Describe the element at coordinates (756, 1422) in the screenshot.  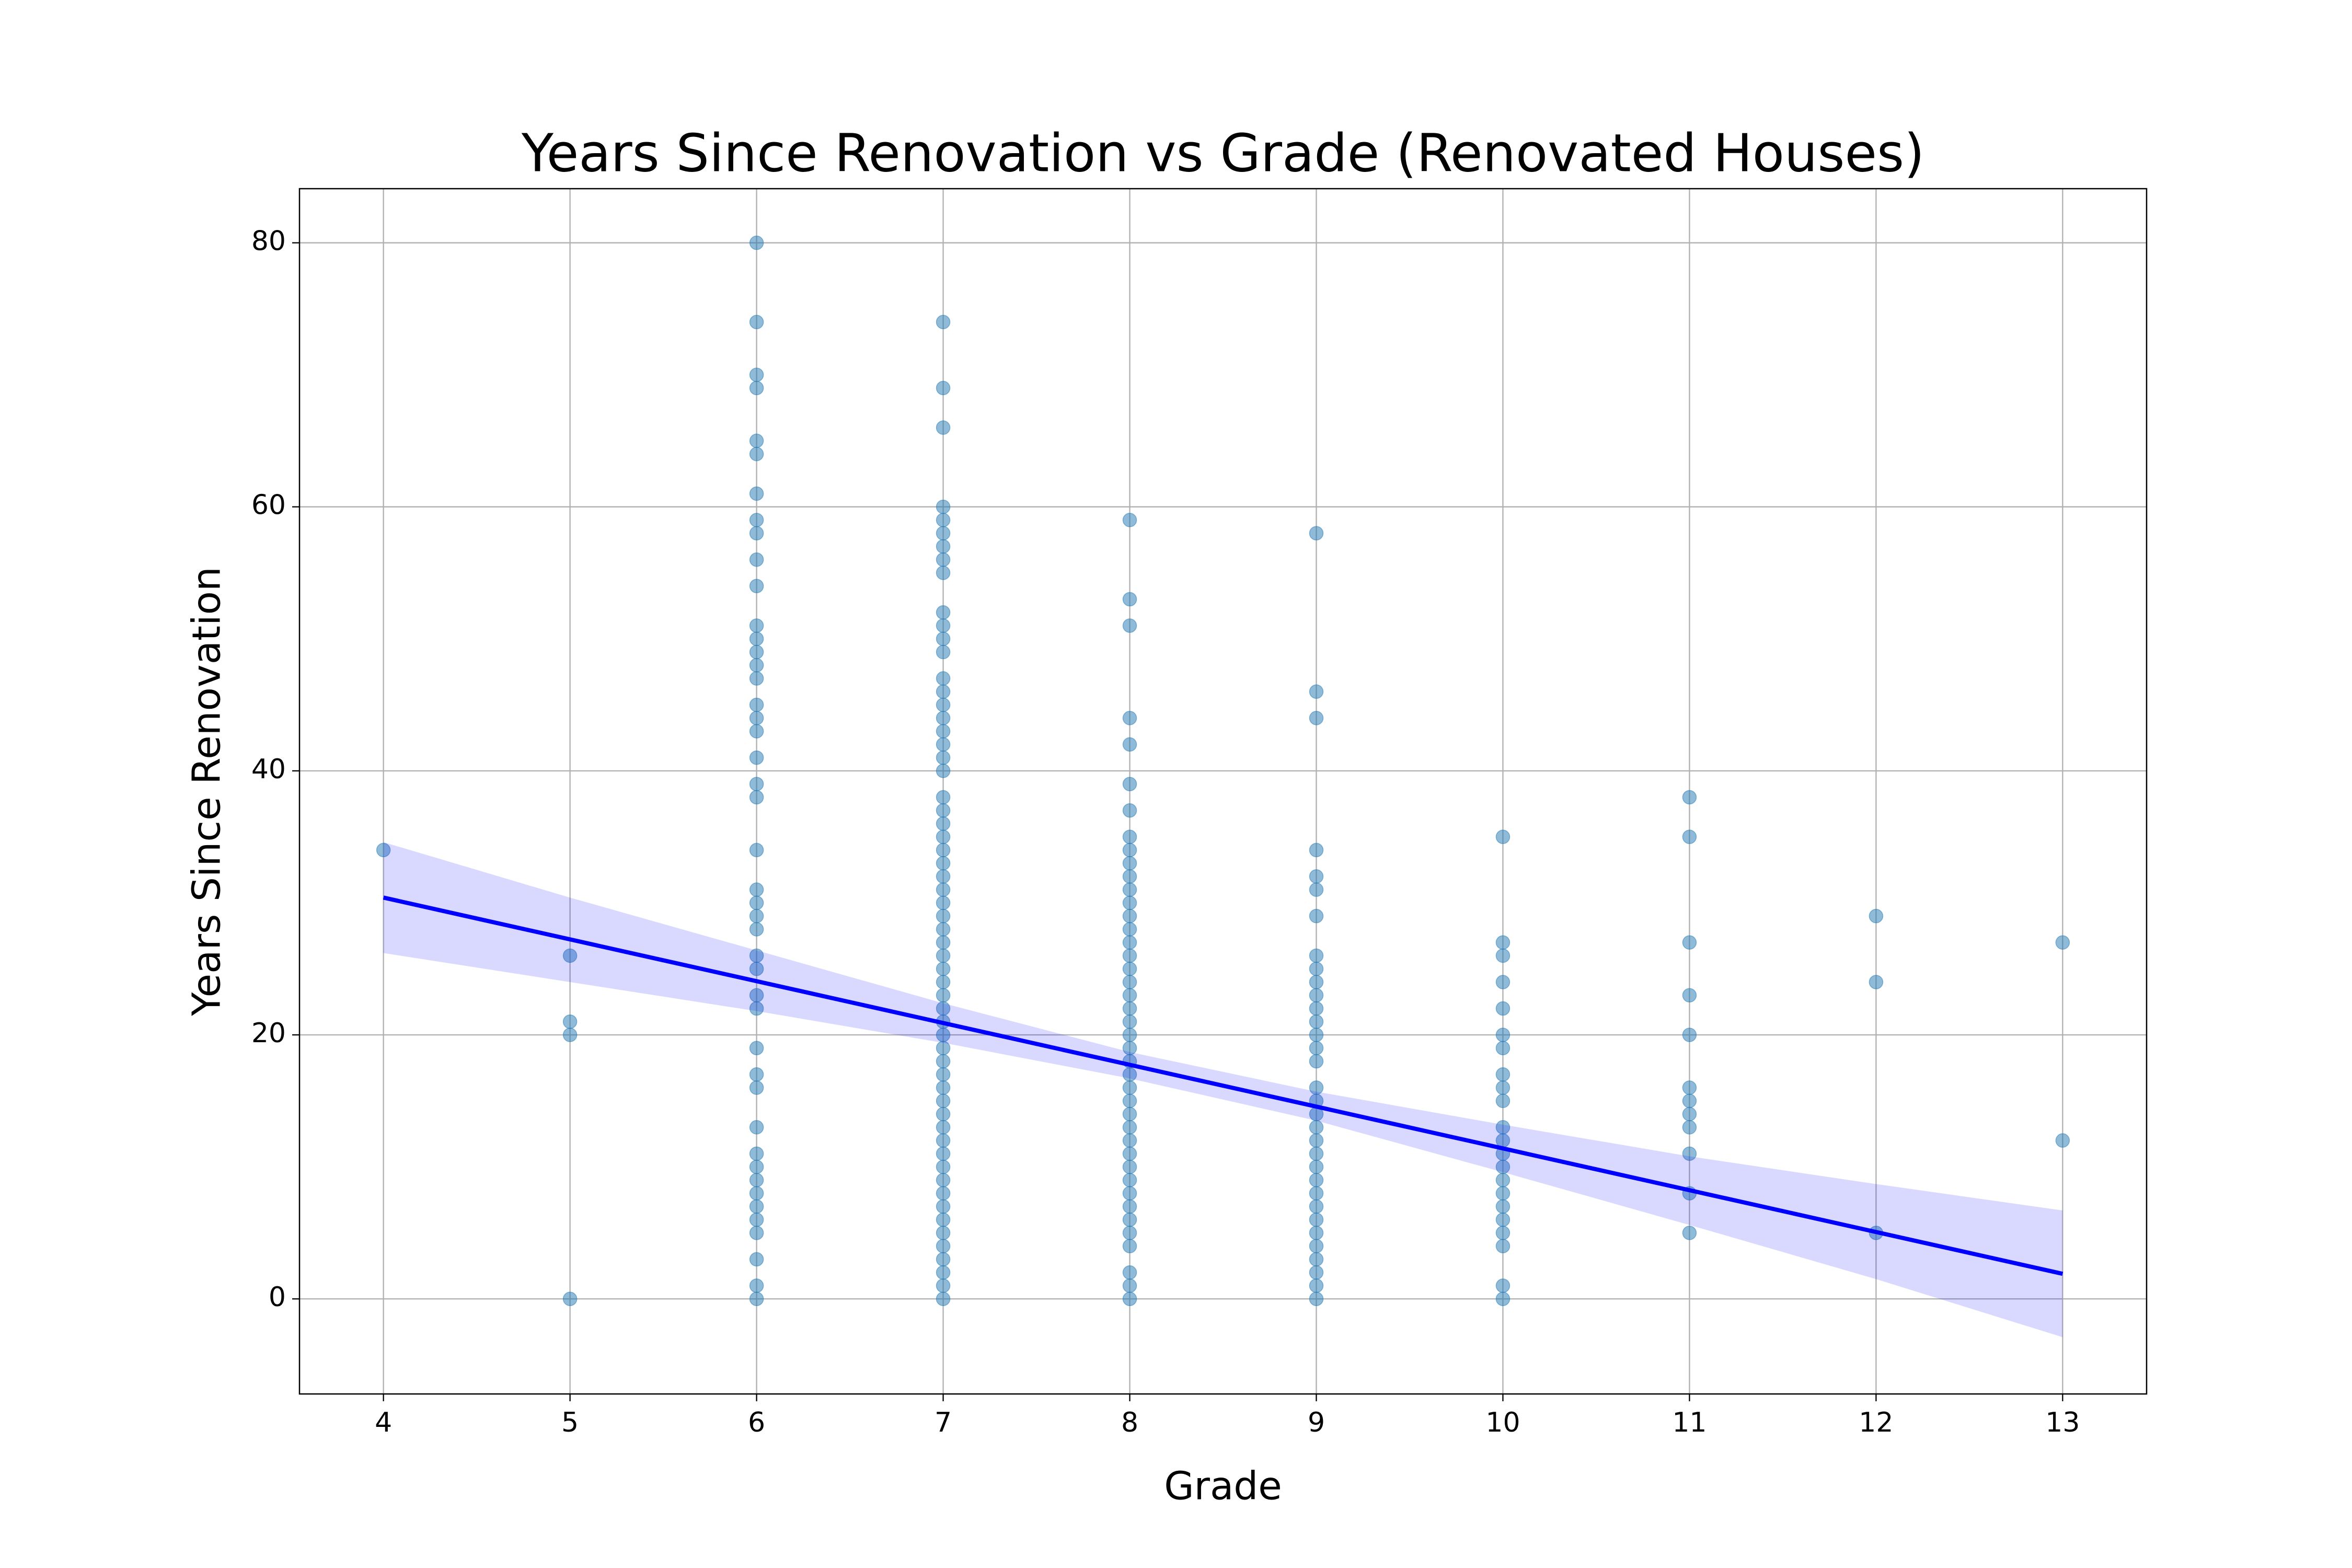
I see `x-tick-label: 6` at that location.